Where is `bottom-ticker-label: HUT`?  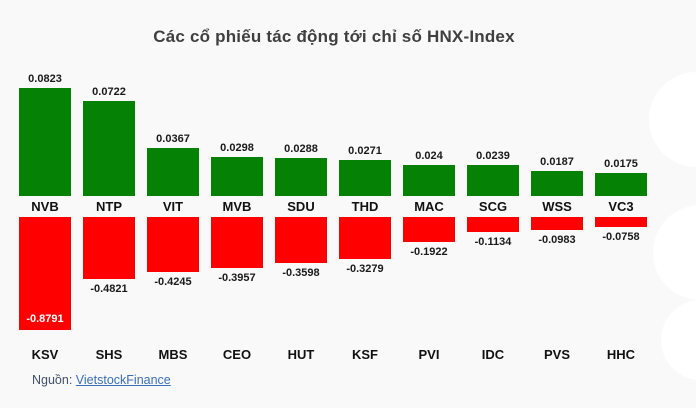 bottom-ticker-label: HUT is located at coordinates (301, 354).